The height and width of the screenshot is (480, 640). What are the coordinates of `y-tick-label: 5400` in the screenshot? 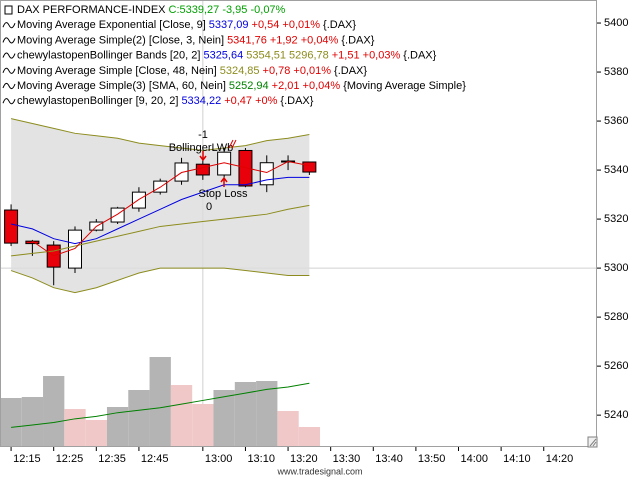 It's located at (616, 23).